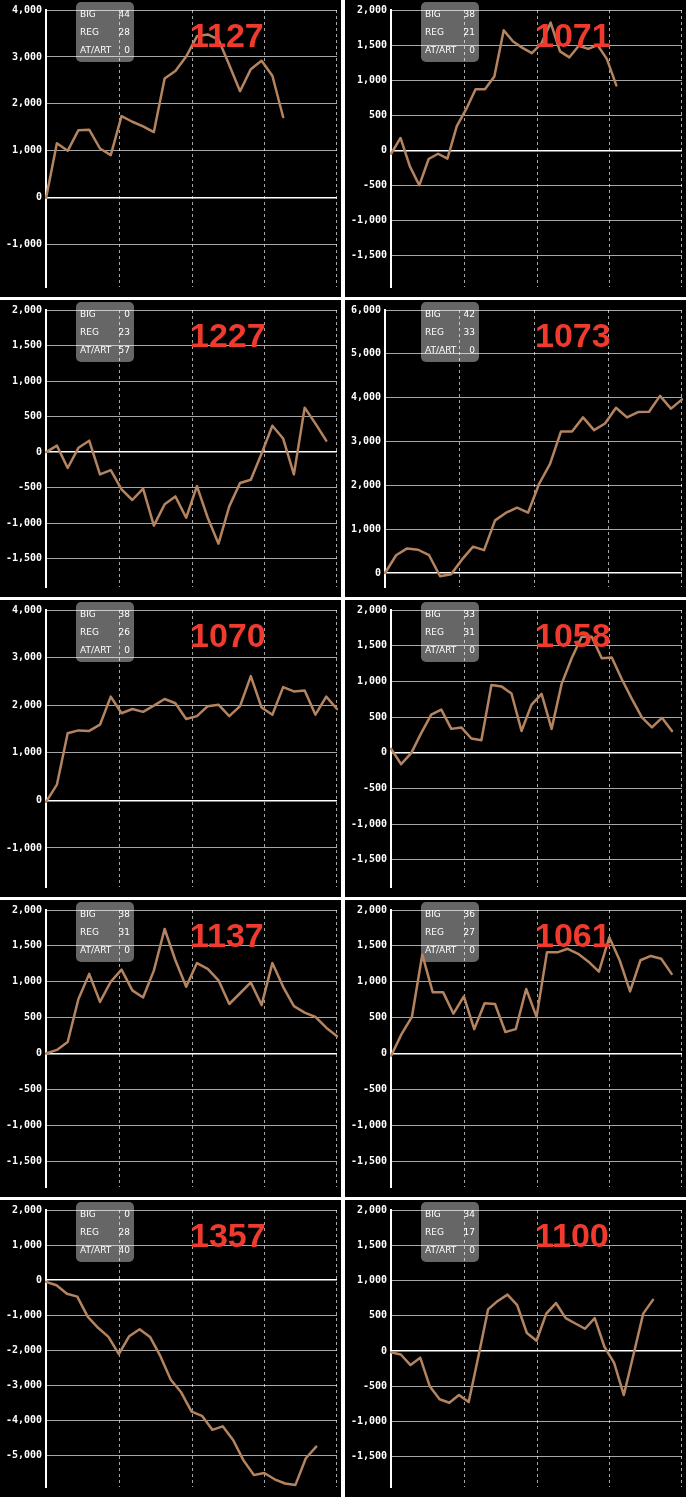 This screenshot has height=1500, width=686. I want to click on annotation: 42, so click(469, 314).